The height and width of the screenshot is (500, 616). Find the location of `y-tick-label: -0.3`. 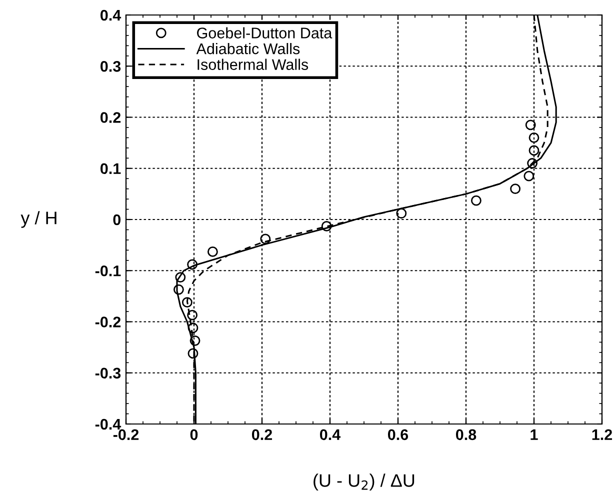

y-tick-label: -0.3 is located at coordinates (108, 373).